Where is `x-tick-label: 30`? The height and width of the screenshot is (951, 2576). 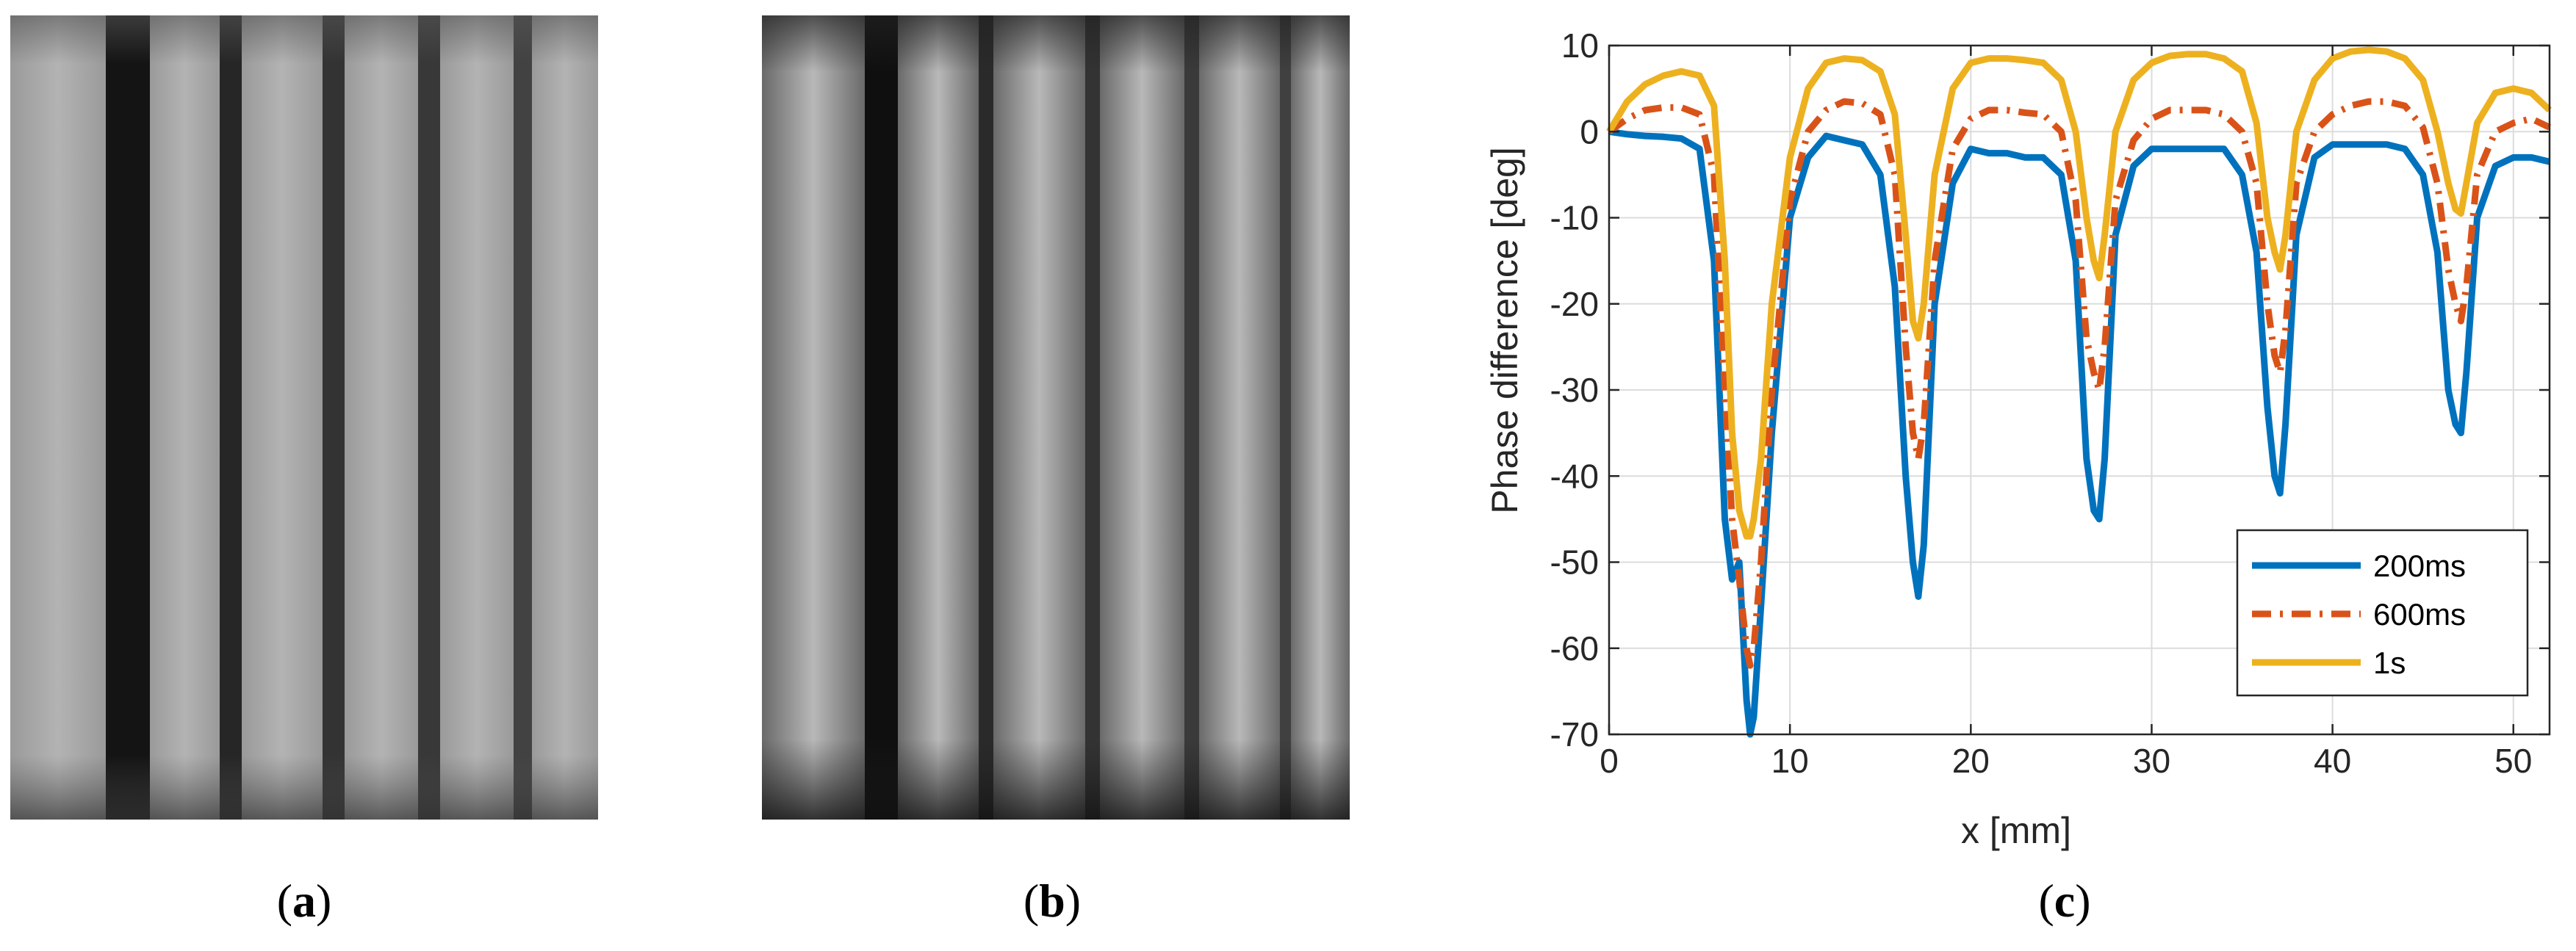
x-tick-label: 30 is located at coordinates (2151, 761).